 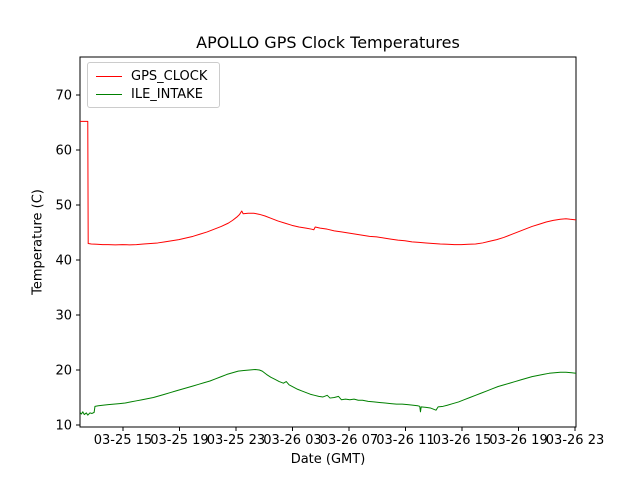 What do you see at coordinates (38, 242) in the screenshot?
I see `y-axis-label-text: Temperature (C)` at bounding box center [38, 242].